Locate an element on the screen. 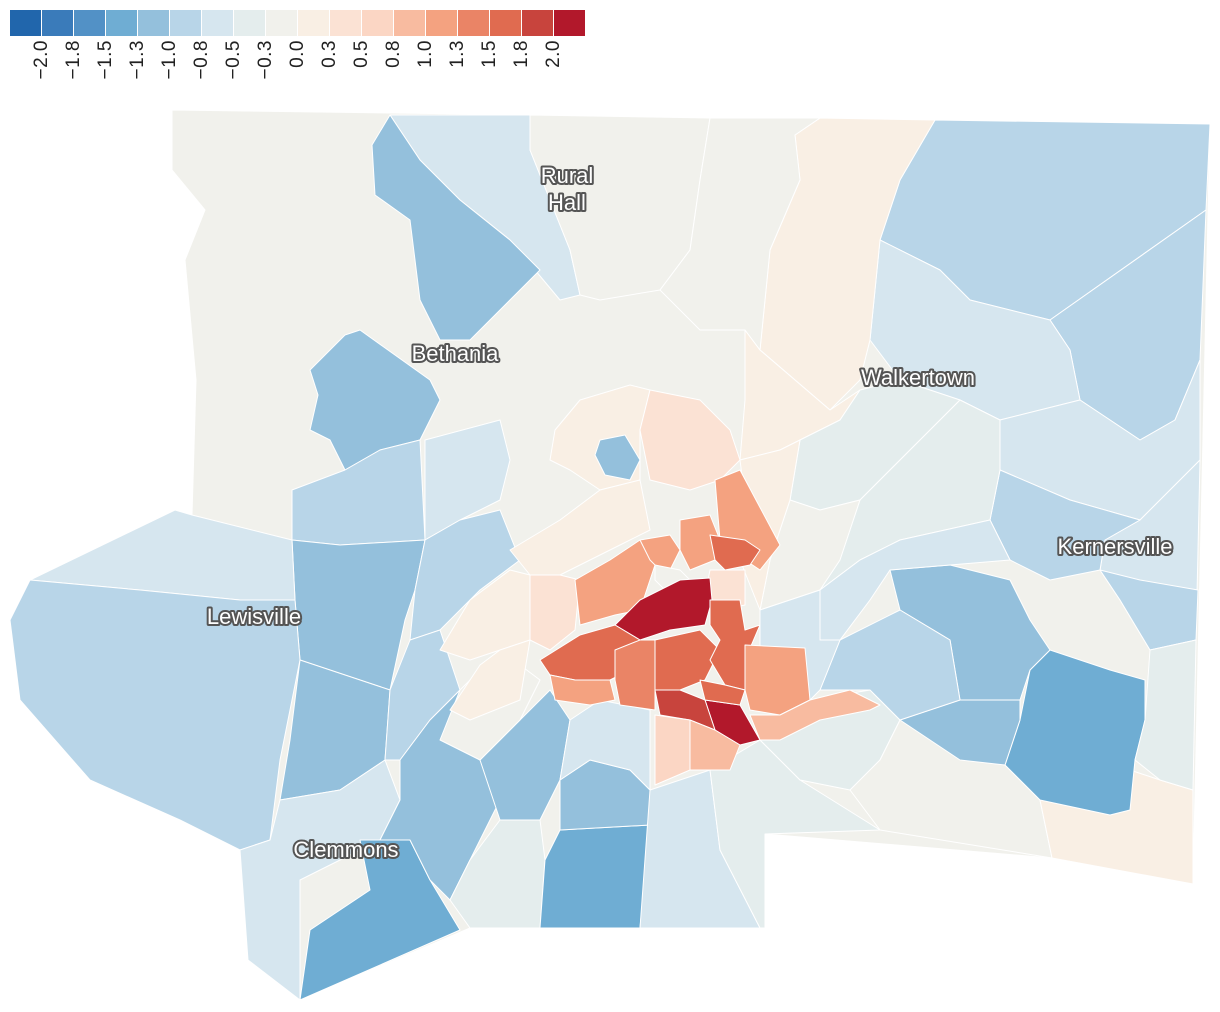 The image size is (1220, 1012). label-clemmons: Clemmons is located at coordinates (345, 849).